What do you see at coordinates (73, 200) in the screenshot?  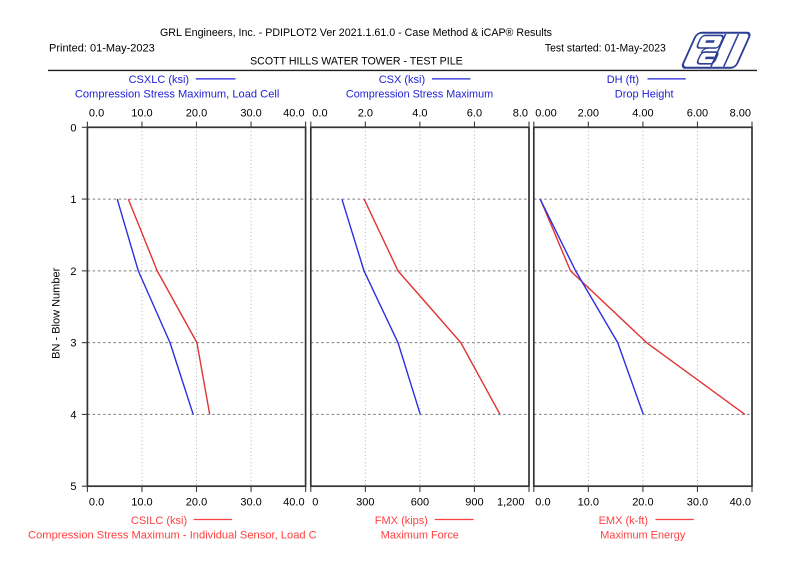 I see `svg-text: 1` at bounding box center [73, 200].